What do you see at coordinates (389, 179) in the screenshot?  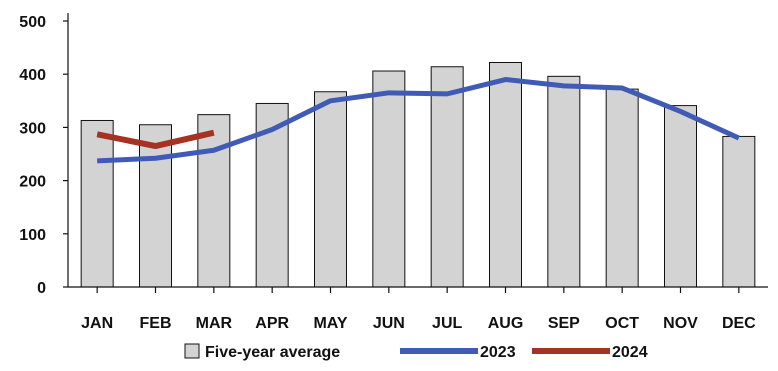 I see `bar-jun` at bounding box center [389, 179].